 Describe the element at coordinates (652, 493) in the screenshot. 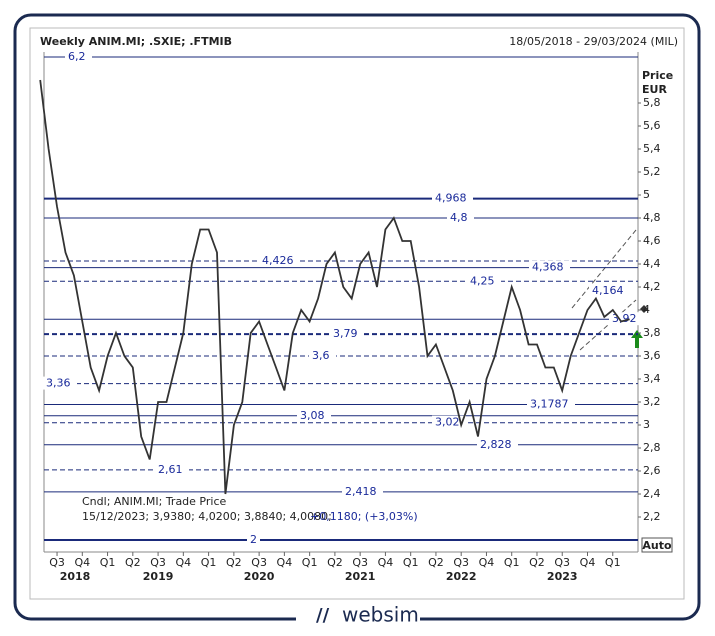

I see `y-tick-label: 2,4` at that location.